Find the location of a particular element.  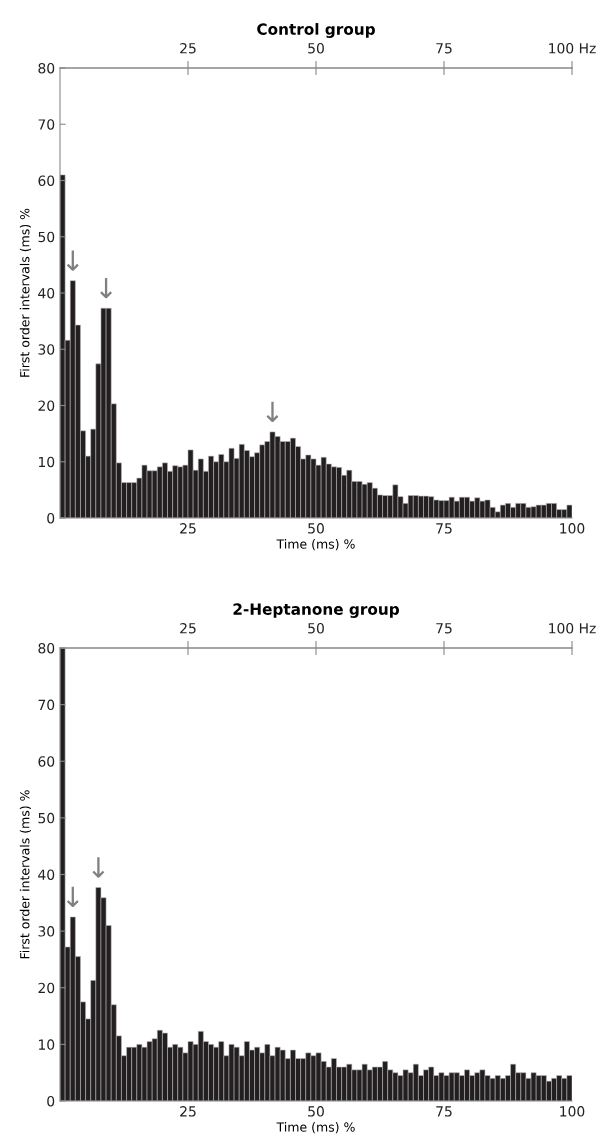

chart-title: Control group is located at coordinates (316, 30).